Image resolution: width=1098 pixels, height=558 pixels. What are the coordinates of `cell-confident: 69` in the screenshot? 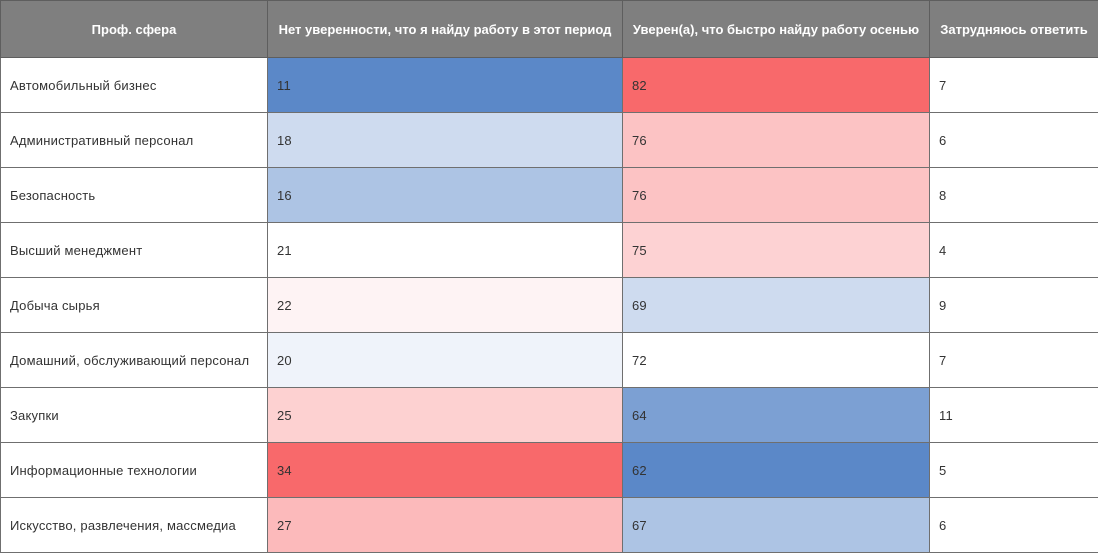 It's located at (776, 305).